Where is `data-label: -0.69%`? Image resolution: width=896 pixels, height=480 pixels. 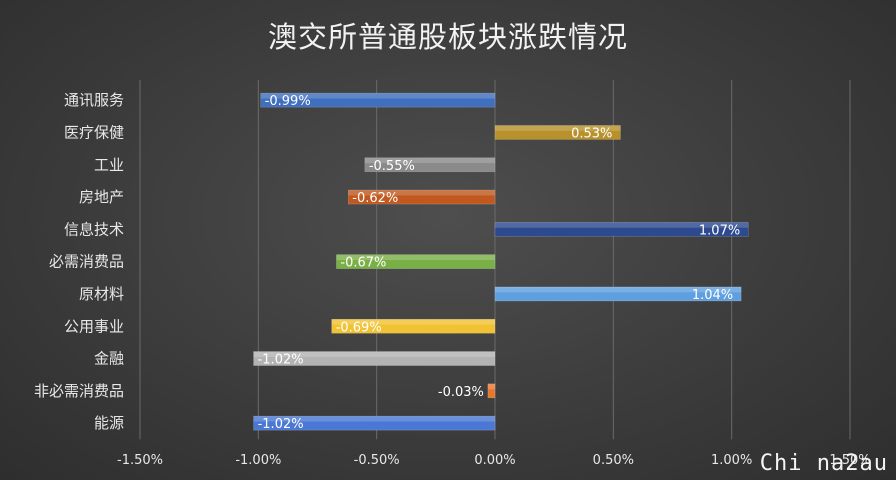 data-label: -0.69% is located at coordinates (359, 327).